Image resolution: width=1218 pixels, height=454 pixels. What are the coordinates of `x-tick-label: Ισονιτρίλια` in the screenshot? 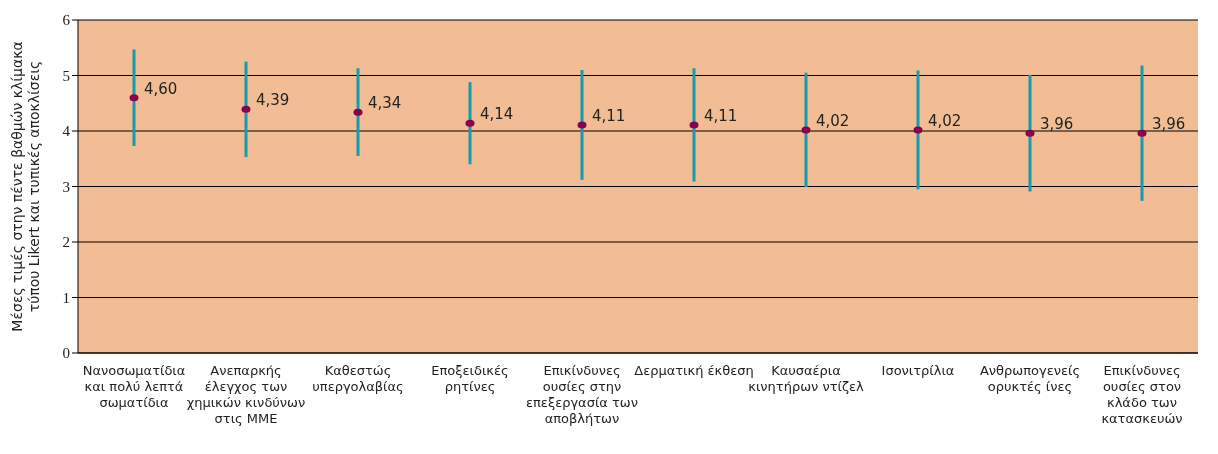 It's located at (918, 370).